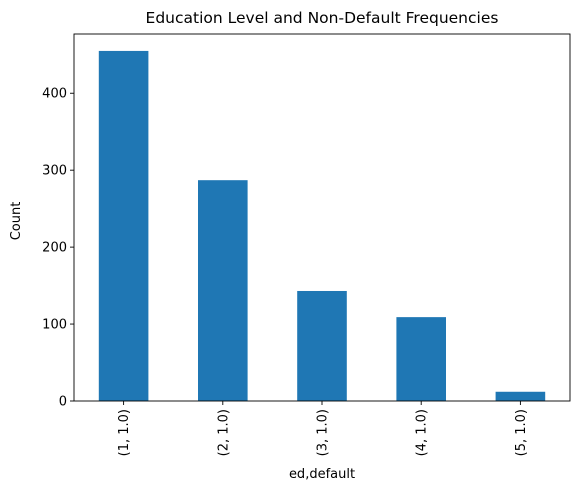  What do you see at coordinates (54, 94) in the screenshot?
I see `y-tick-label-400: 400` at bounding box center [54, 94].